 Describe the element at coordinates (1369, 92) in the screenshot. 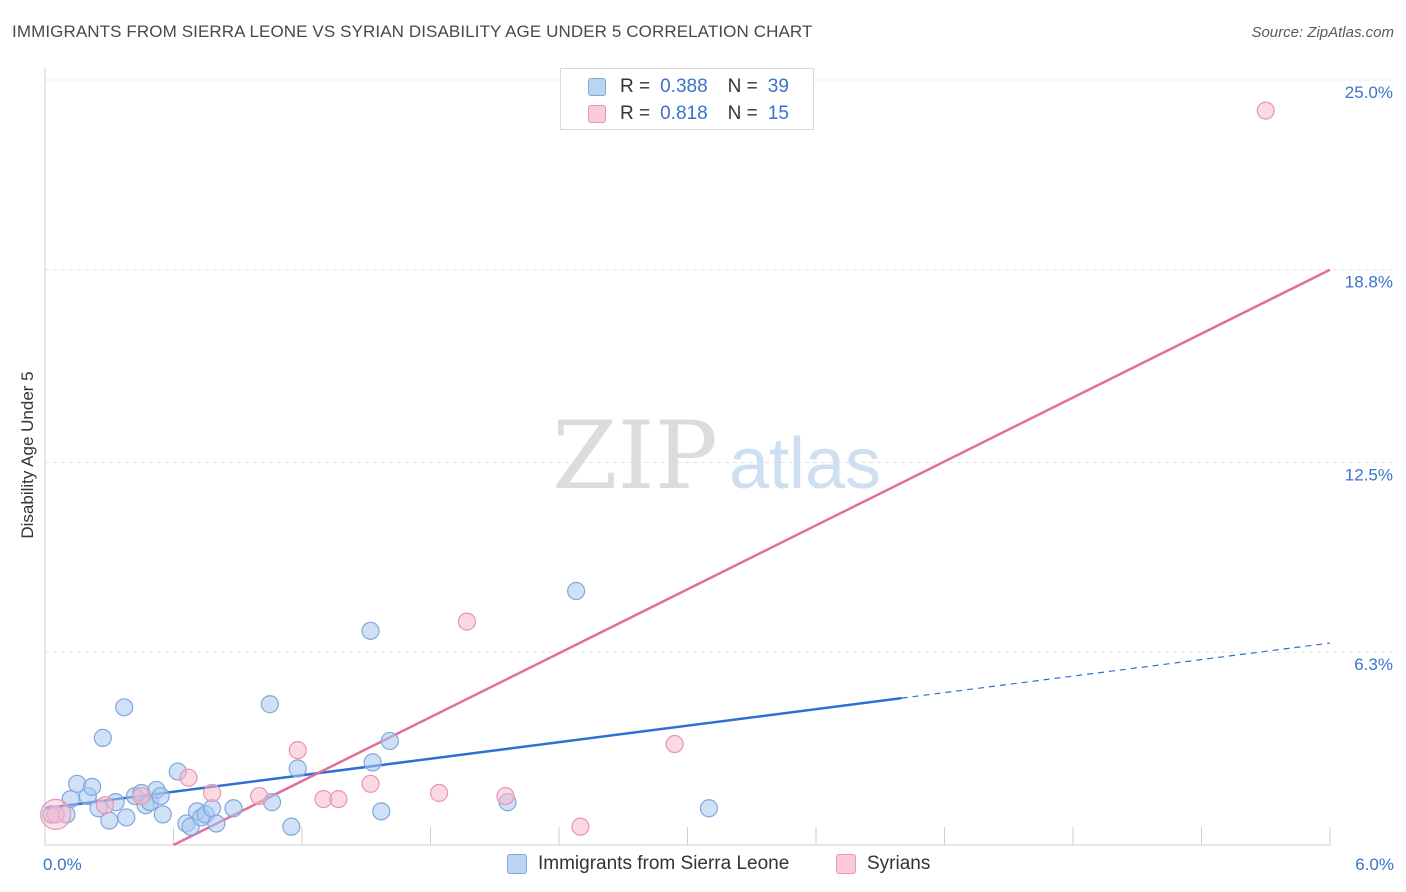

I see `y-tick-label: 25.0%` at that location.